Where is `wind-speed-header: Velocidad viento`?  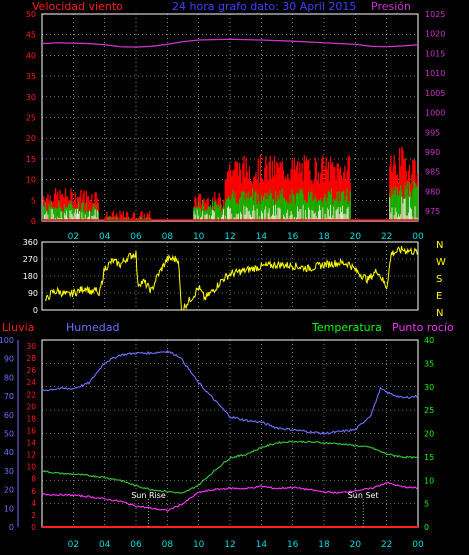
wind-speed-header: Velocidad viento is located at coordinates (77, 6).